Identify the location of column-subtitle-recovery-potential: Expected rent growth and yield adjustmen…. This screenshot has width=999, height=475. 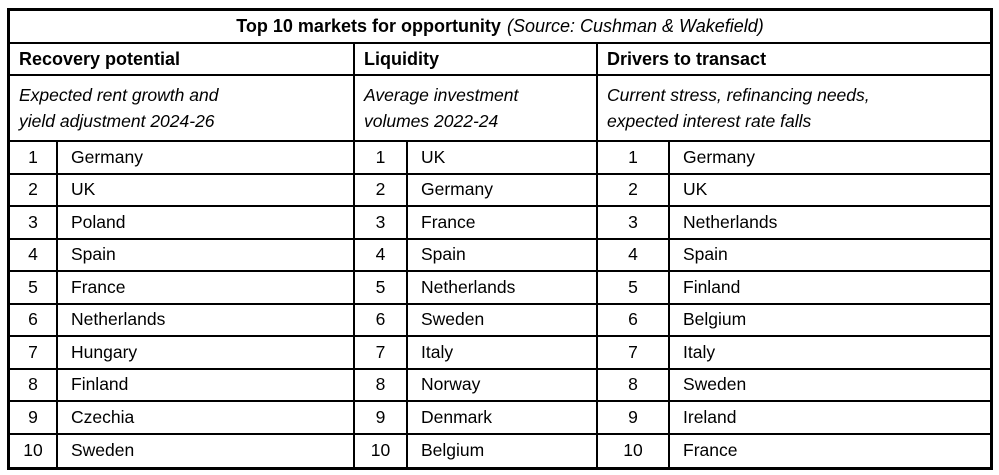
(182, 109).